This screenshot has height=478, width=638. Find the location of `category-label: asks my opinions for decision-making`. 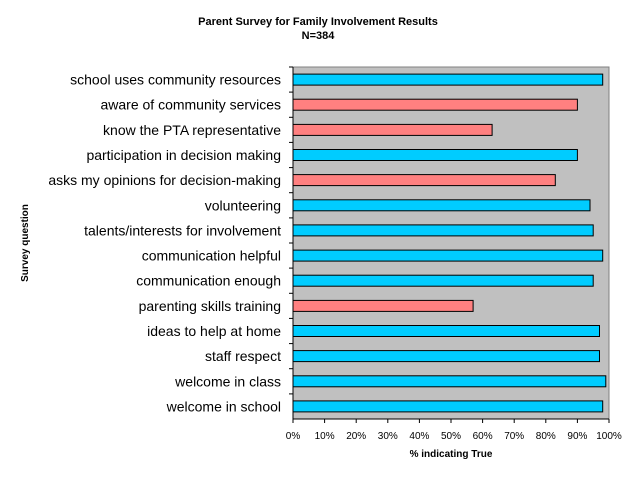

category-label: asks my opinions for decision-making is located at coordinates (164, 180).